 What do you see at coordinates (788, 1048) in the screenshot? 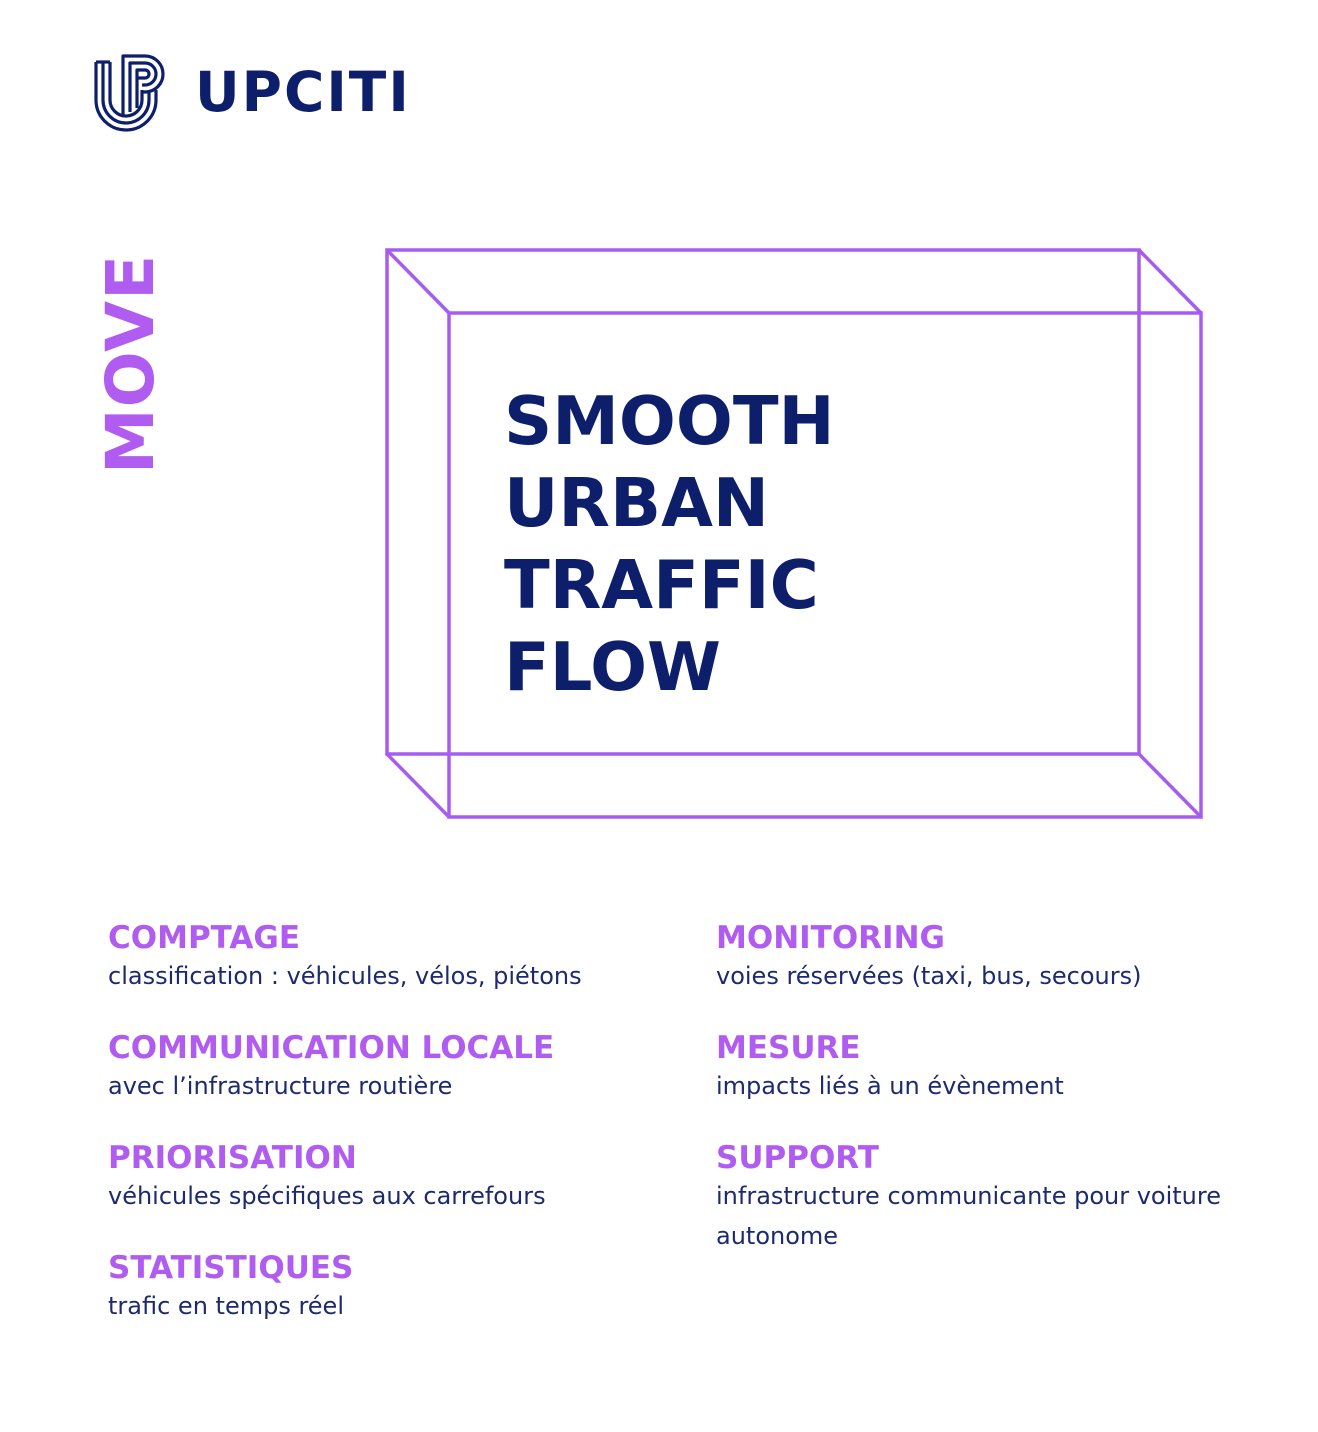
I see `feature-title: MESURE` at bounding box center [788, 1048].